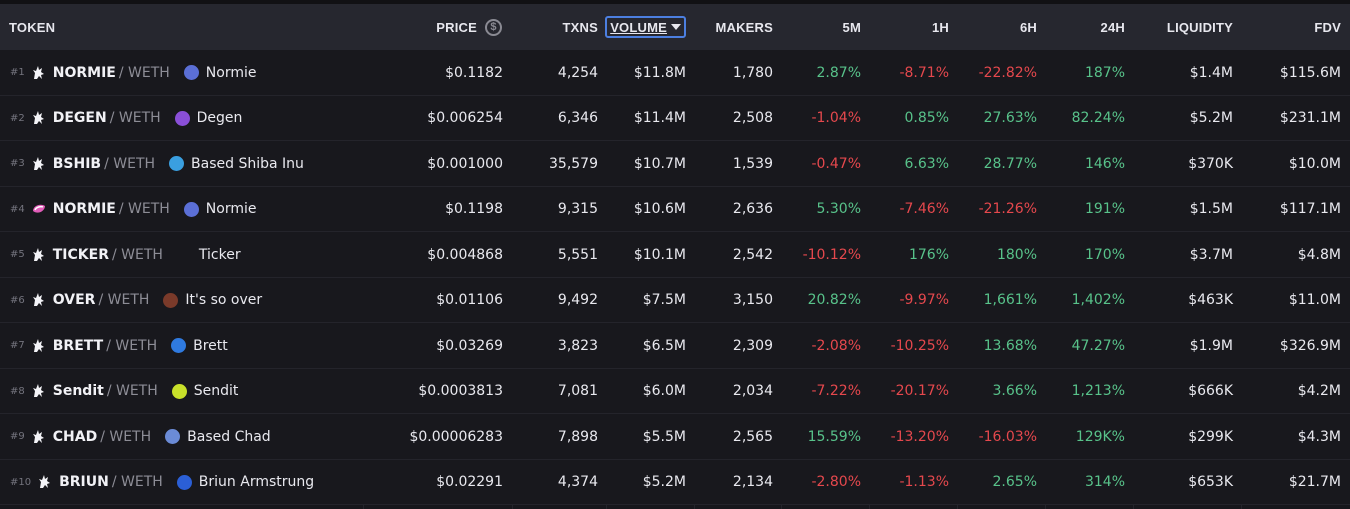 The height and width of the screenshot is (509, 1350). What do you see at coordinates (256, 482) in the screenshot?
I see `token-name: Briun Armstrung` at bounding box center [256, 482].